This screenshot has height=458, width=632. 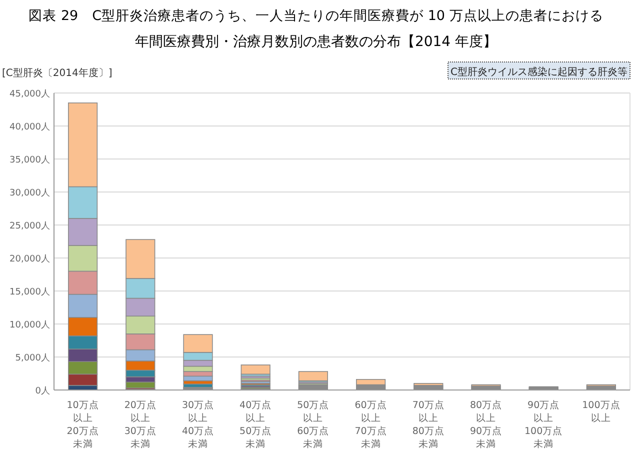 I want to click on title: 図表 29 C型肝炎治療患者のうち、一人当たりの年間医療費が 10 万点以上の患者における, so click(x=316, y=16).